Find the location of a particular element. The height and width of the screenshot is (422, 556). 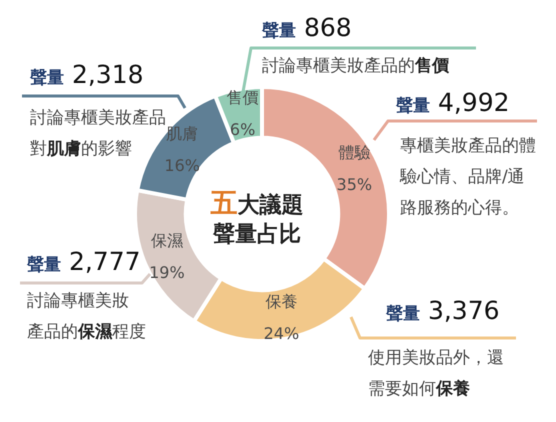

title: 五大議題 is located at coordinates (257, 203).